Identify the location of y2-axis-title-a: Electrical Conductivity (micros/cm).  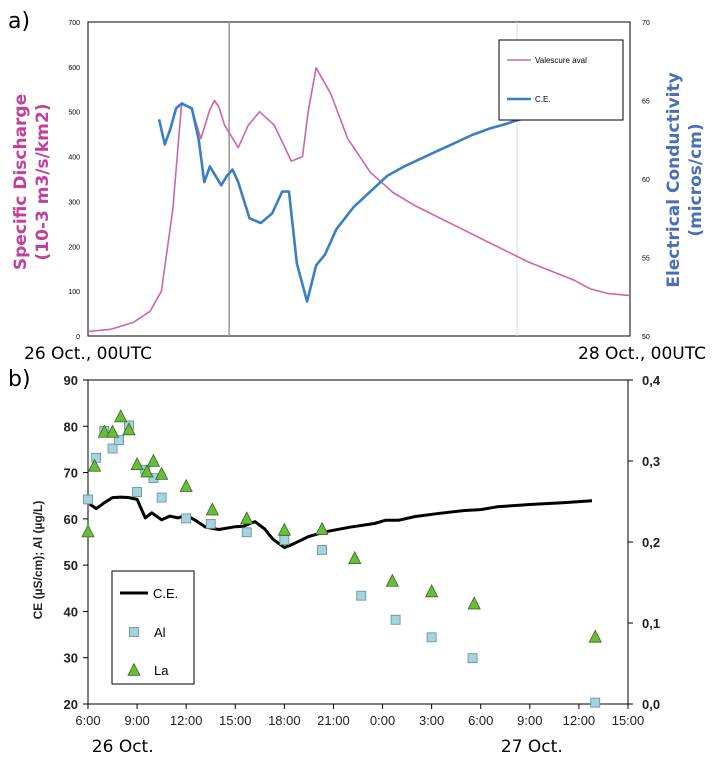
(685, 179).